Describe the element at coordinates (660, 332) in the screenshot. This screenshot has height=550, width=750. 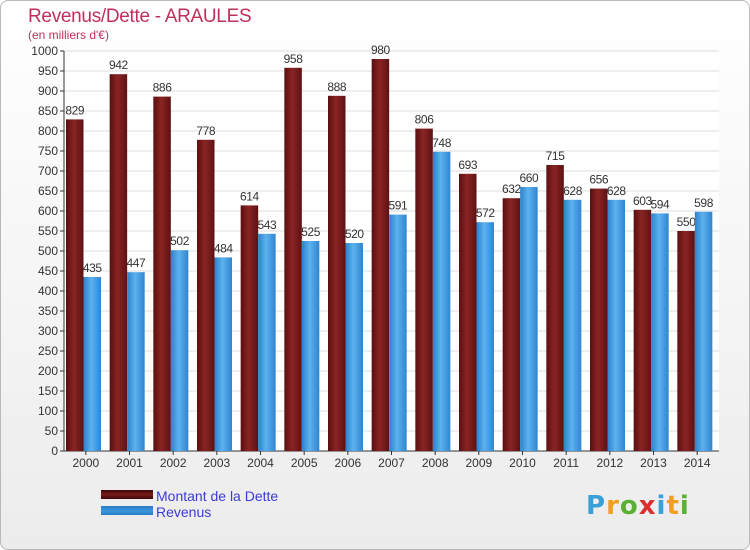
I see `bar-revenue-2013` at that location.